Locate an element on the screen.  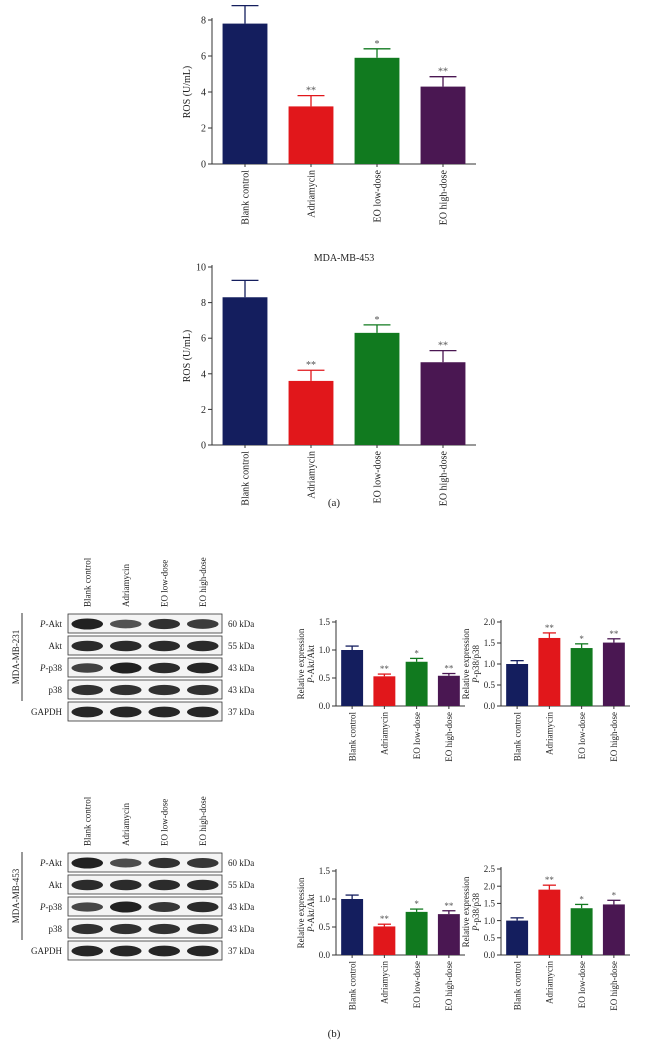
y-axis-label-line: P-Akt/Akt is located at coordinates (311, 664).